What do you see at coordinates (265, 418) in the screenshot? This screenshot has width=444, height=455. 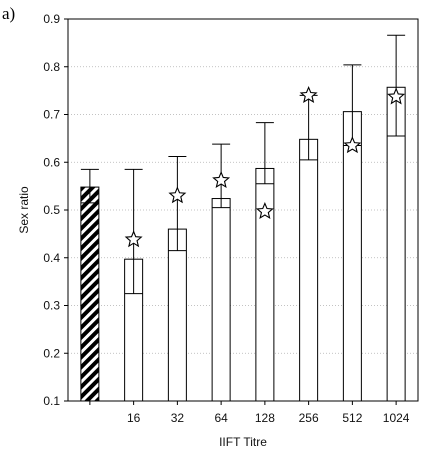 I see `x-tick-label: 128` at bounding box center [265, 418].